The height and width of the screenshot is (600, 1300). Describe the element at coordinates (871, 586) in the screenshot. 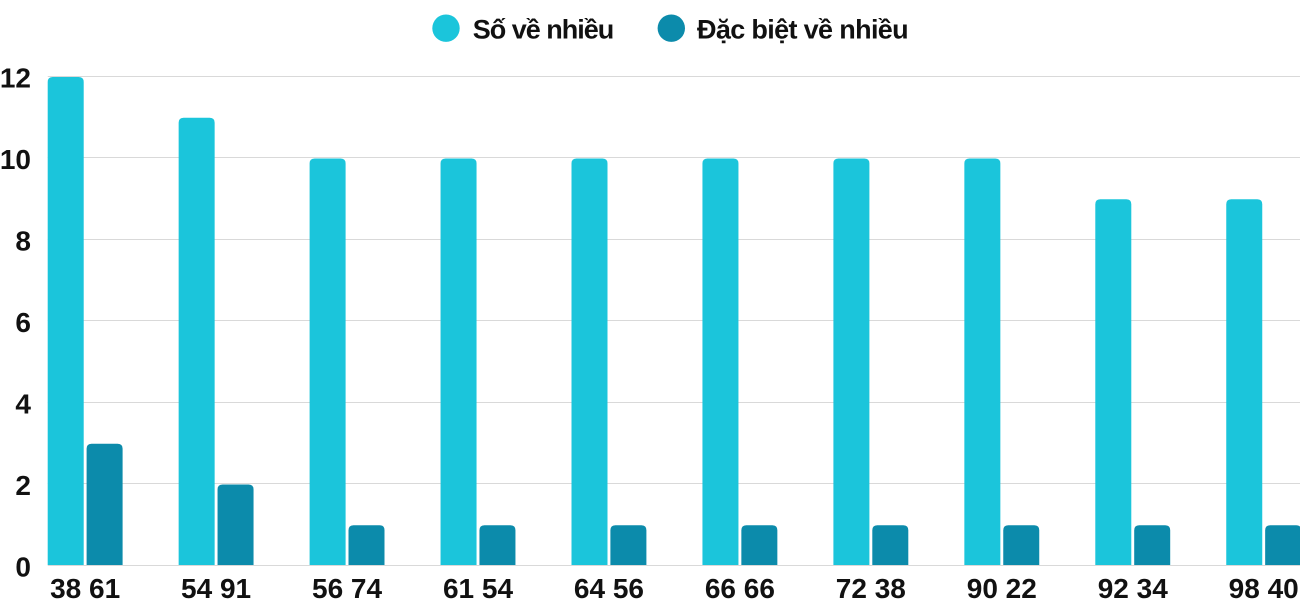

I see `svg-text: 72 38` at that location.